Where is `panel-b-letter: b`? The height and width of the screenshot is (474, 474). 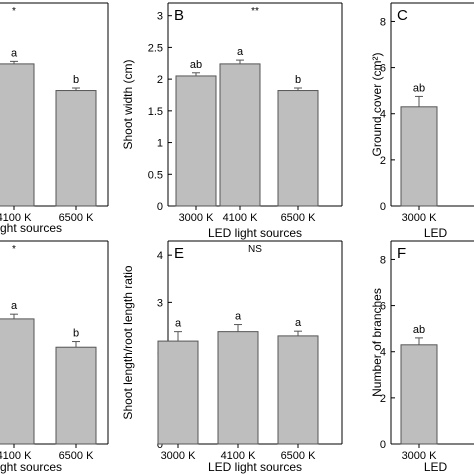 panel-b-letter: b is located at coordinates (298, 80).